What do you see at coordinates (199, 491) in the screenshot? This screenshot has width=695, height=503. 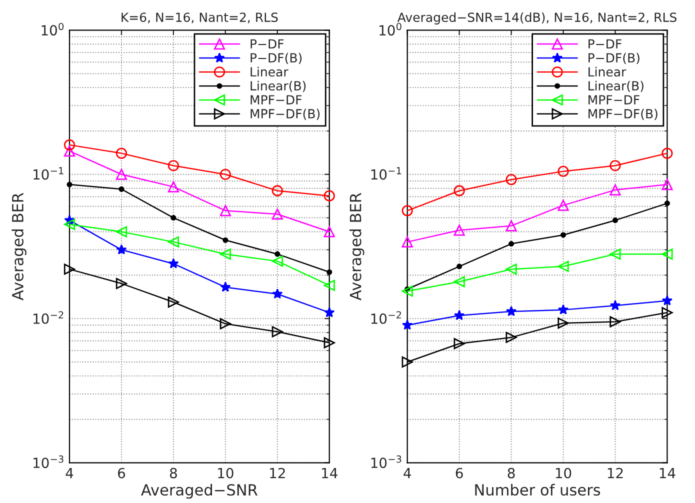 I see `x-axis-title: Averaged−SNR` at bounding box center [199, 491].